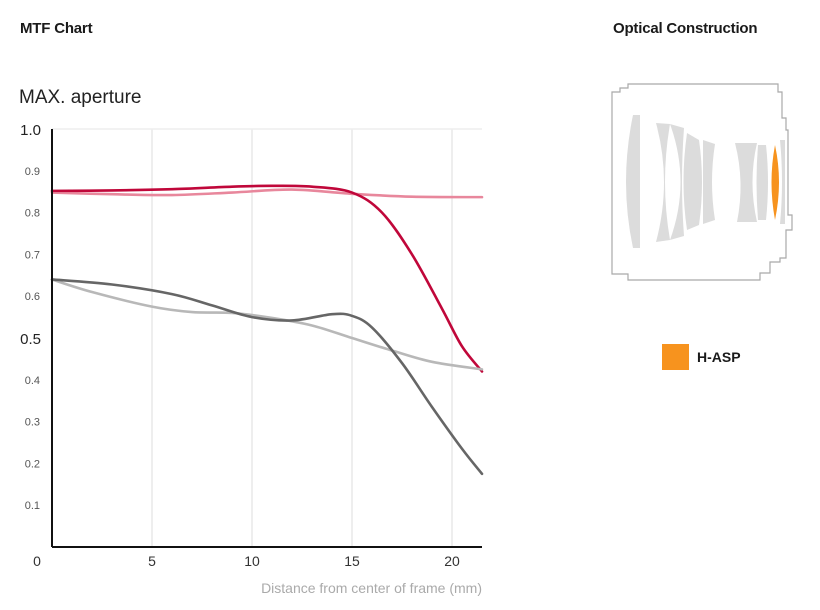 This screenshot has height=610, width=820. Describe the element at coordinates (32, 172) in the screenshot. I see `y-tick-label-0.9: 0.9` at that location.